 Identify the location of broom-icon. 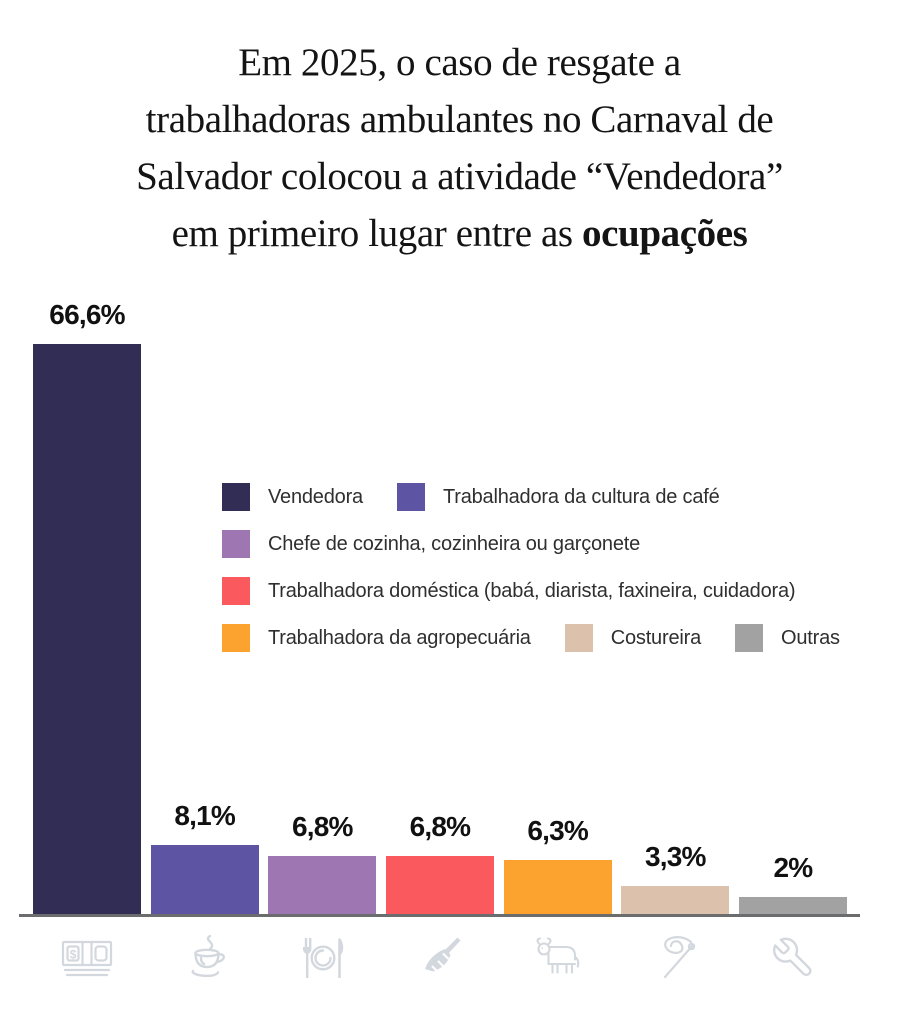
(440, 958).